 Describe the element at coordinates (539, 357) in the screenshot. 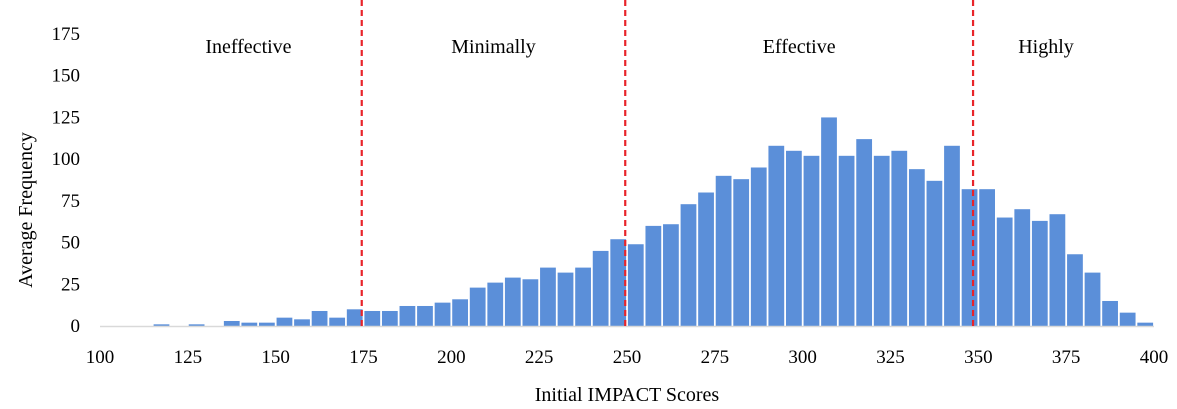

I see `x-tick-label: 225` at that location.